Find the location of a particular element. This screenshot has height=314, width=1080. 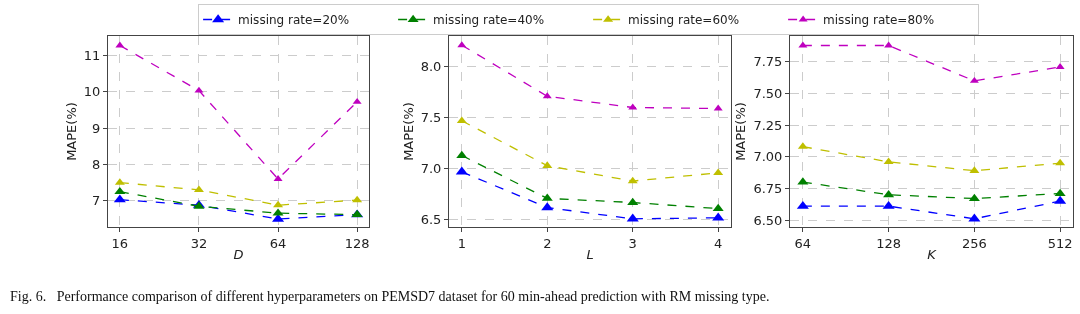

y-tick-label: 6.50 is located at coordinates (768, 220).